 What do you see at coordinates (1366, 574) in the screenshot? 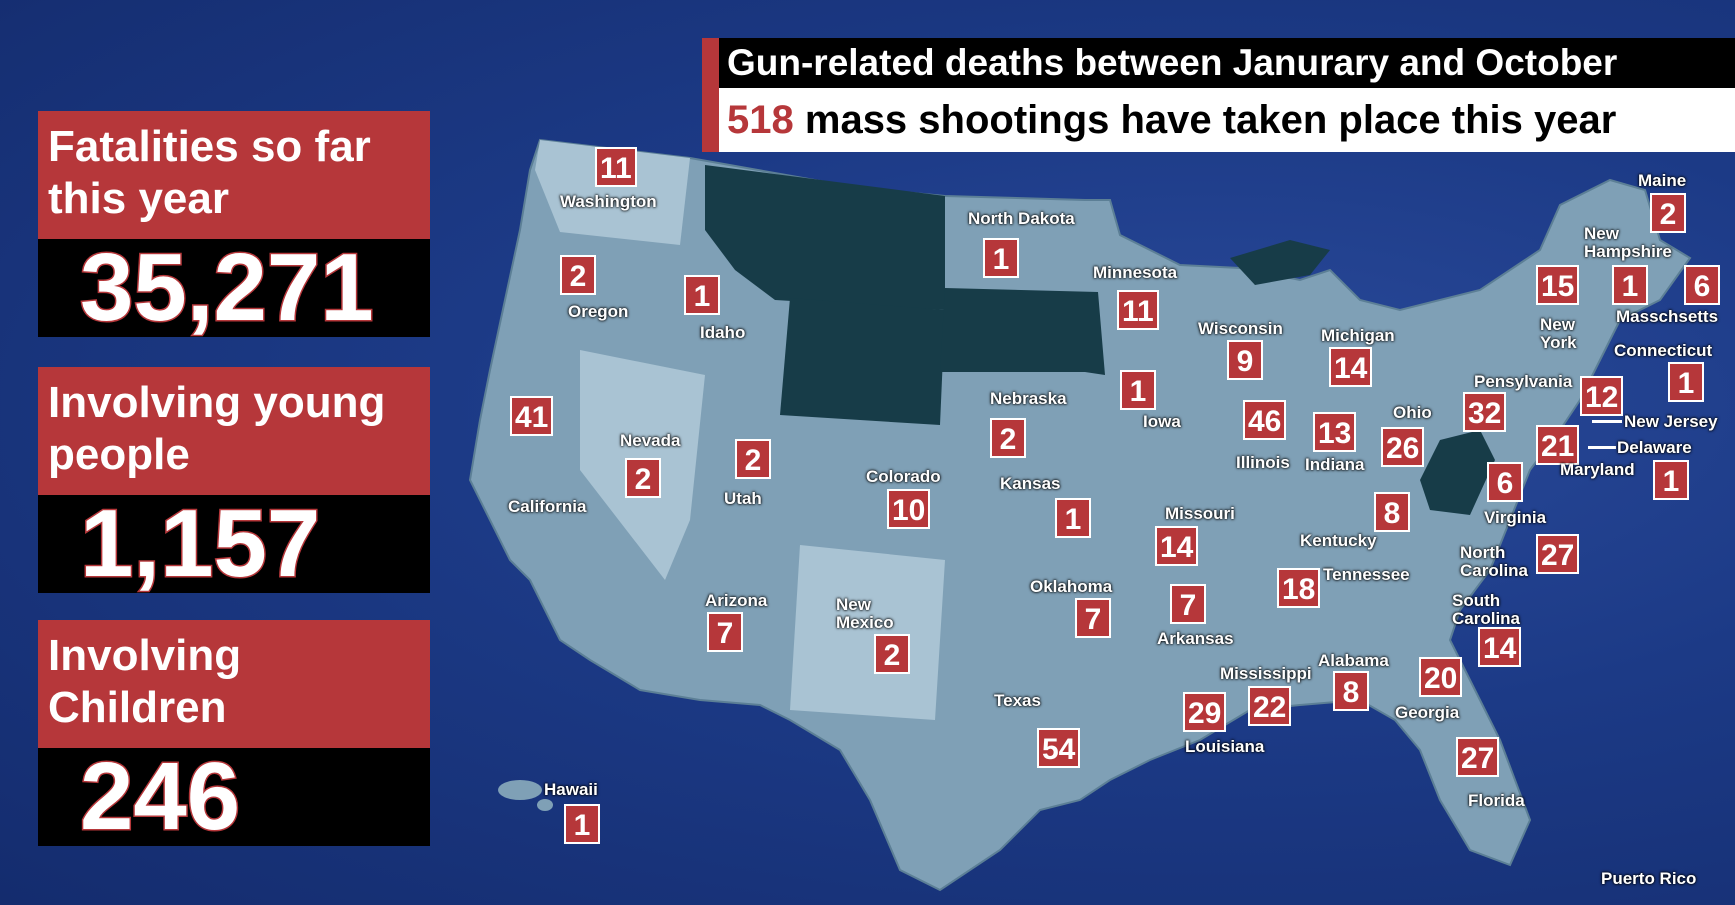
I see `state-name-tennessee: Tennessee` at bounding box center [1366, 574].